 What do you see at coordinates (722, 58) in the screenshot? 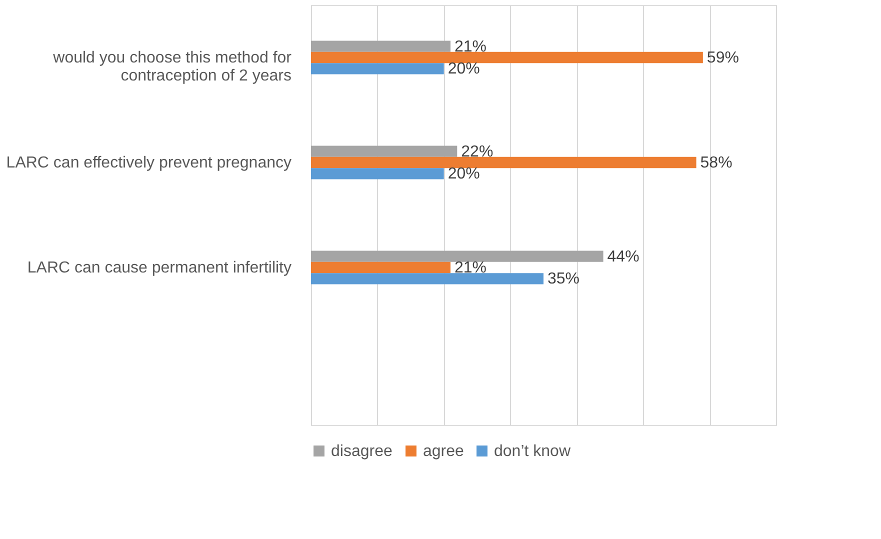
I see `data-label: 59%` at bounding box center [722, 58].